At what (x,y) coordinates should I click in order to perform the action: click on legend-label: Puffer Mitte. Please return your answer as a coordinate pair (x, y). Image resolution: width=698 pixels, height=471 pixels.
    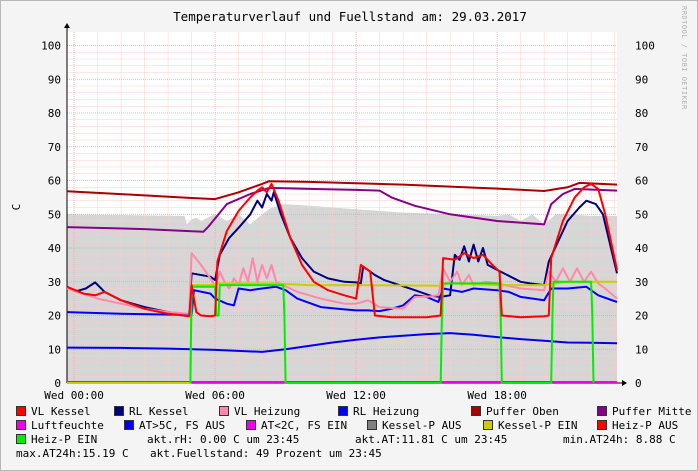
    Looking at the image, I should click on (652, 411).